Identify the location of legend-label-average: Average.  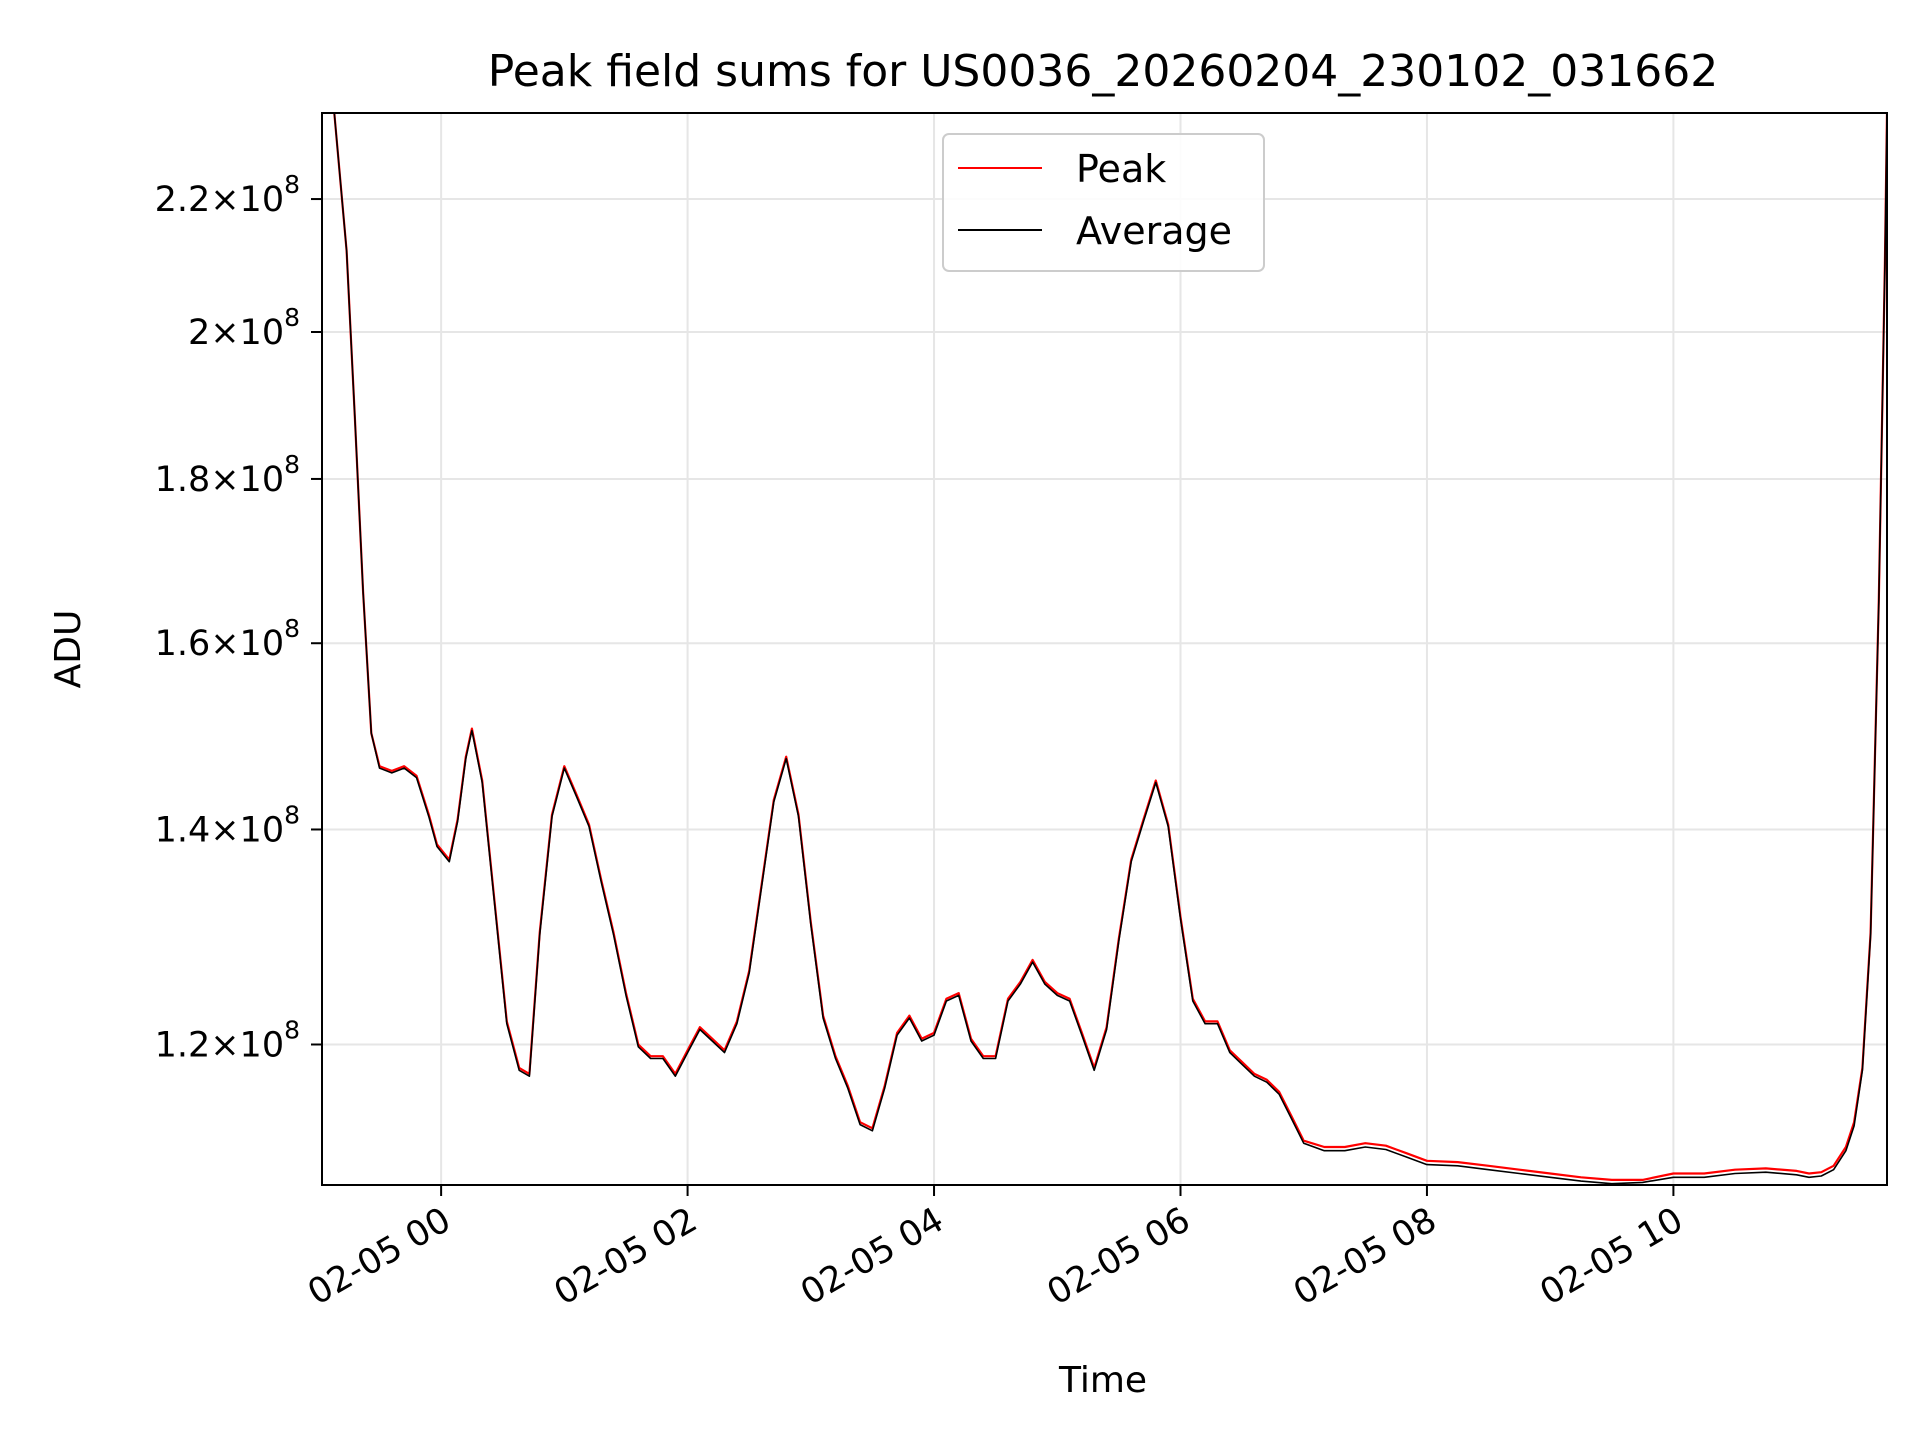
(1154, 231).